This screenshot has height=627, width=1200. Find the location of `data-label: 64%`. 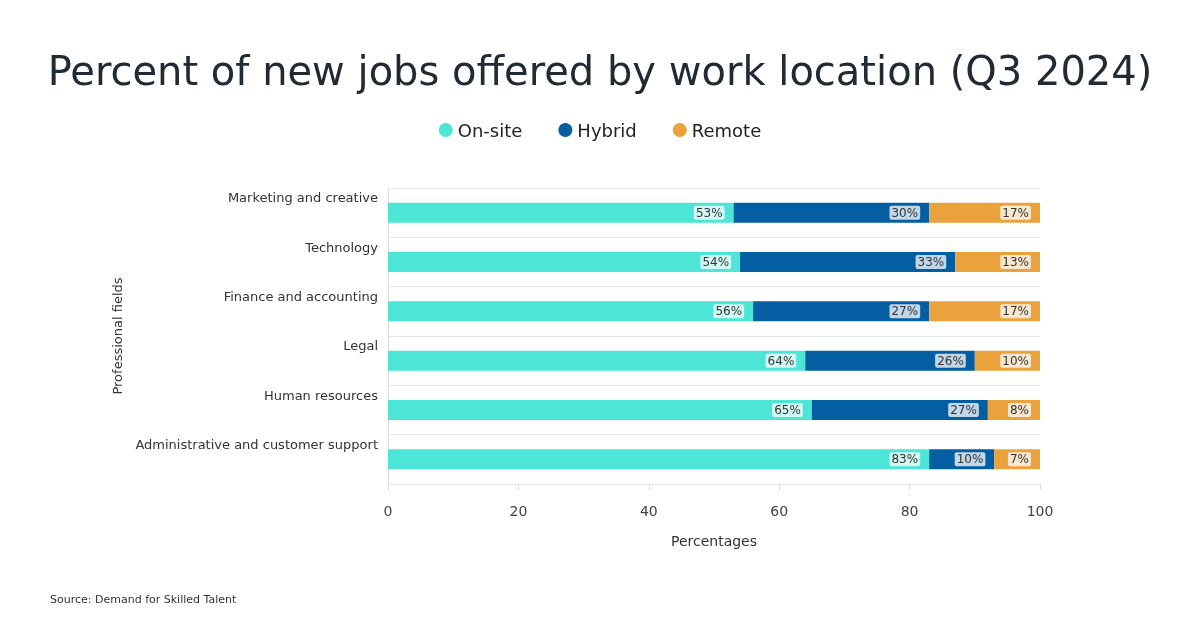

data-label: 64% is located at coordinates (781, 360).